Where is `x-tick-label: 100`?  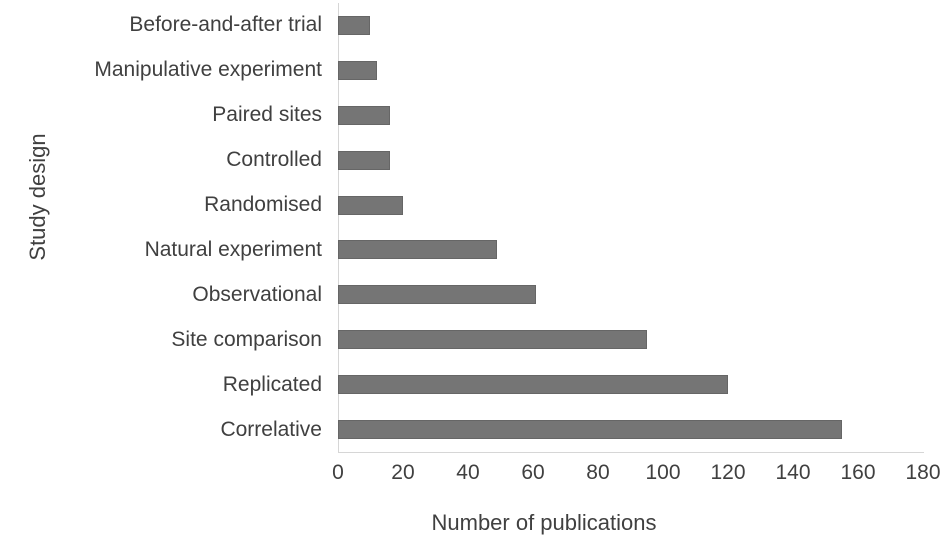
x-tick-label: 100 is located at coordinates (663, 472).